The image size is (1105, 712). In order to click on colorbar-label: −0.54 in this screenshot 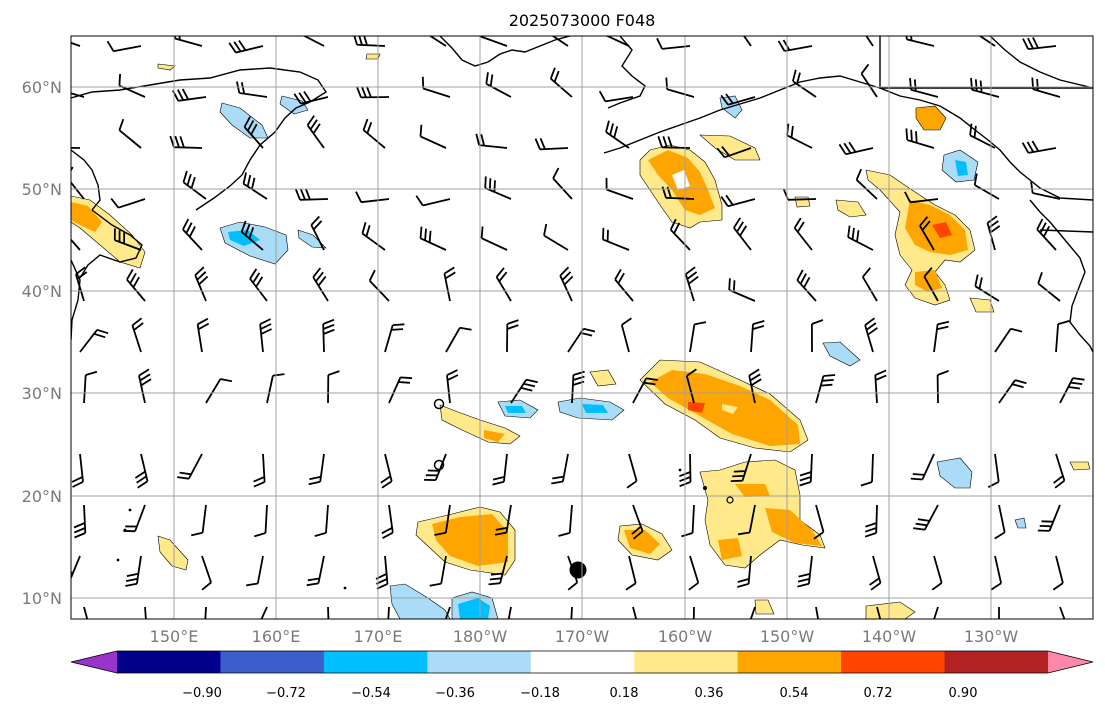, I will do `click(371, 693)`.